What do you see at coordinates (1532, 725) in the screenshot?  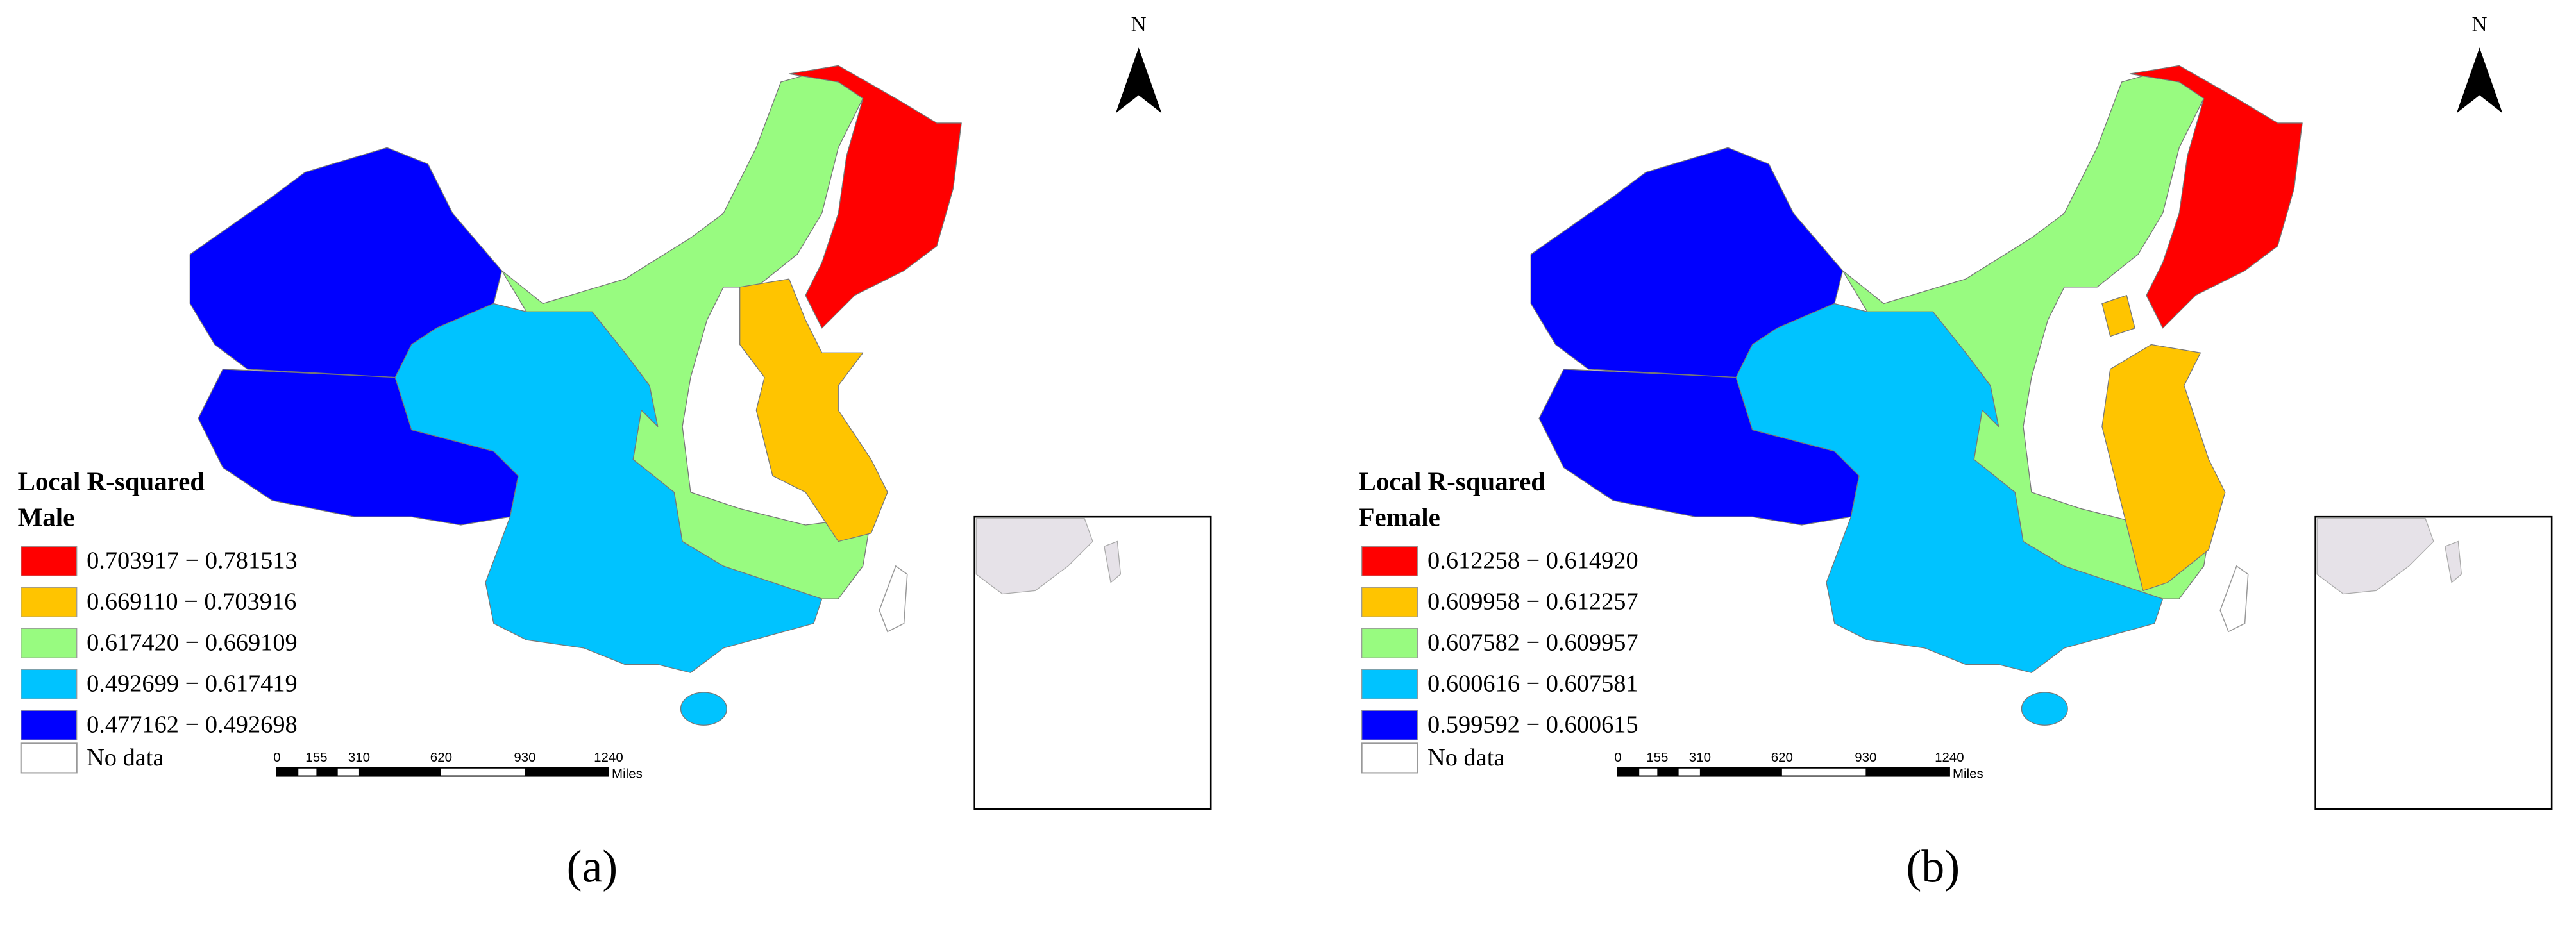 I see `legend-label: 0.599592 − 0.600615` at bounding box center [1532, 725].